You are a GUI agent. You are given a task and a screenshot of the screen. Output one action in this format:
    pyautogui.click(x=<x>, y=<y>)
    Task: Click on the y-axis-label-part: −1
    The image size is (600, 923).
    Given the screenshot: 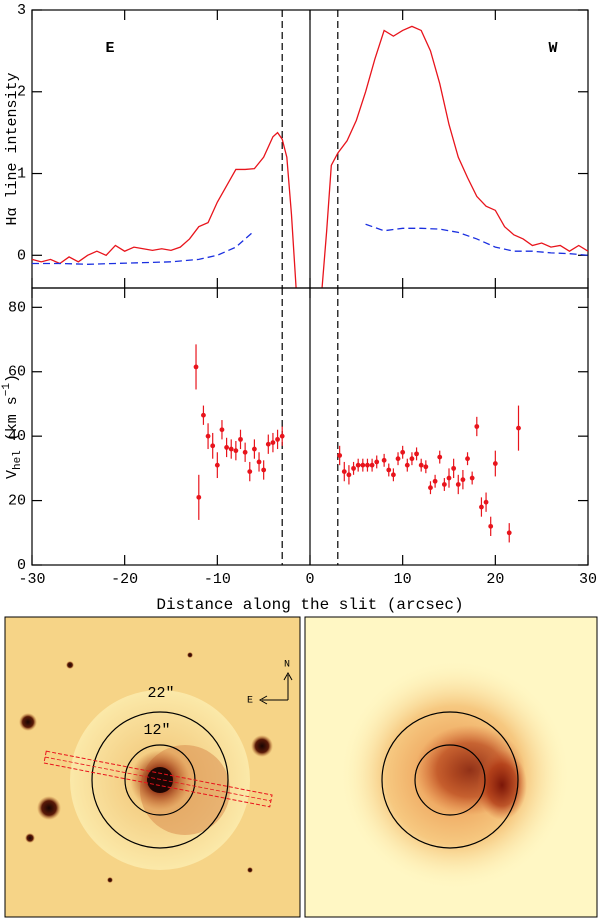 What is the action you would take?
    pyautogui.click(x=7, y=390)
    